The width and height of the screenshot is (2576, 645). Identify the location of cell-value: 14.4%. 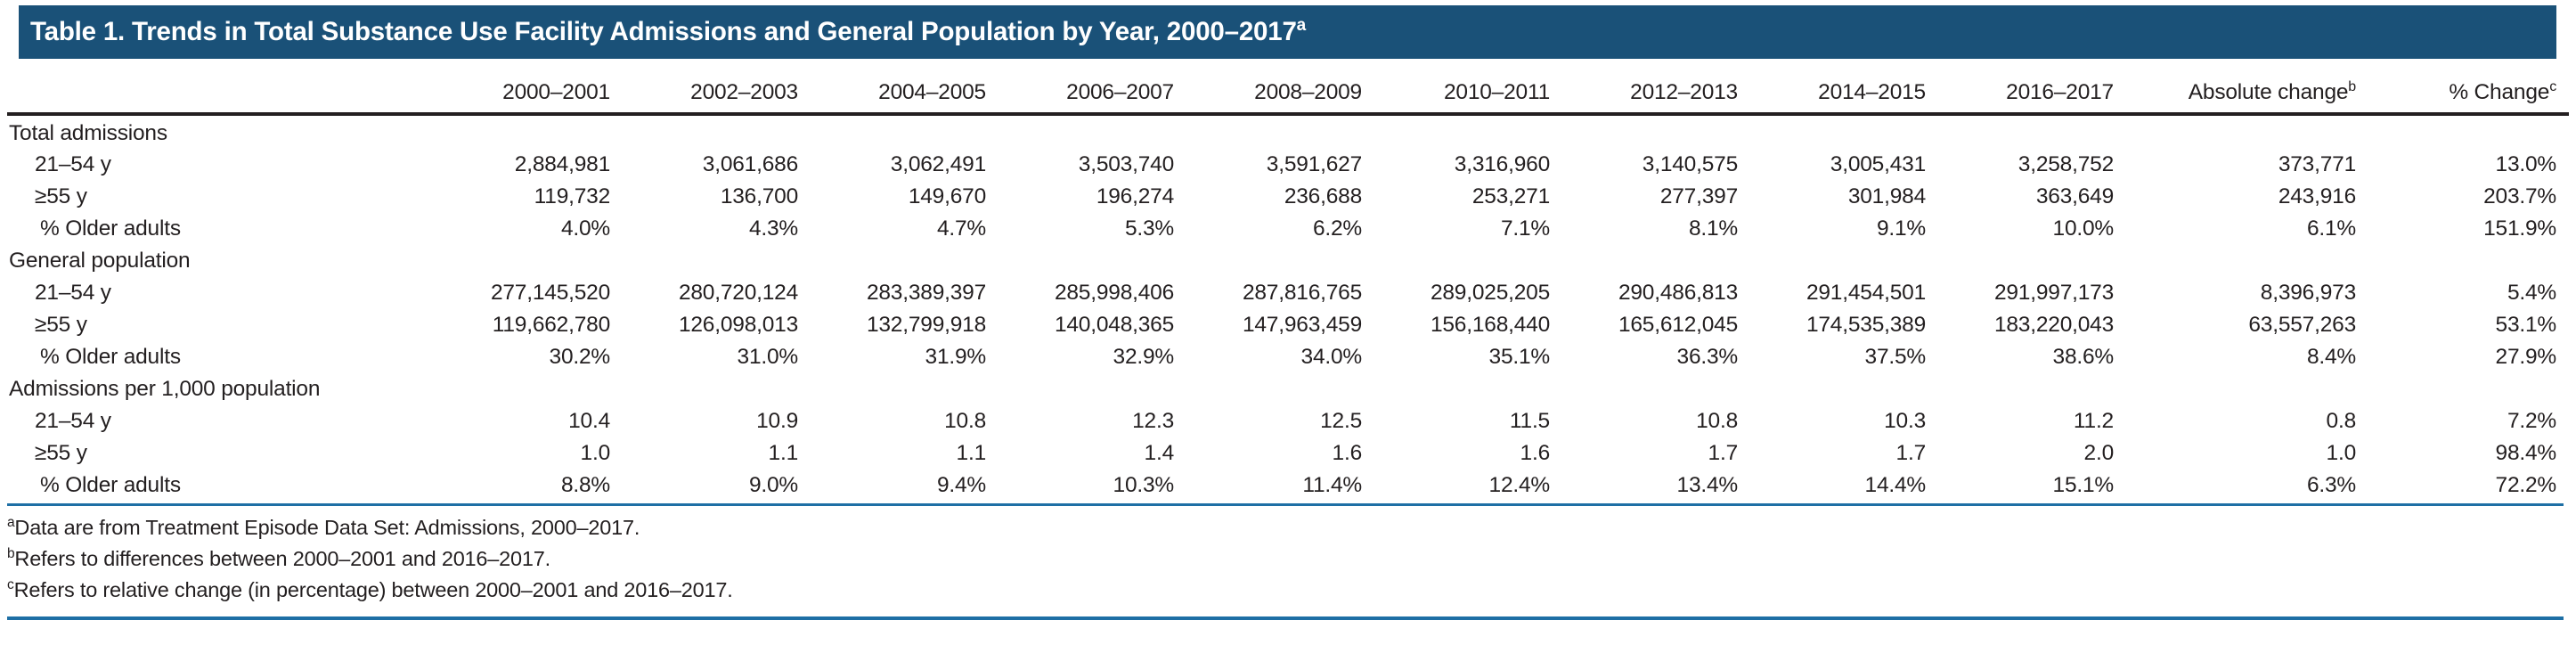
(1896, 485).